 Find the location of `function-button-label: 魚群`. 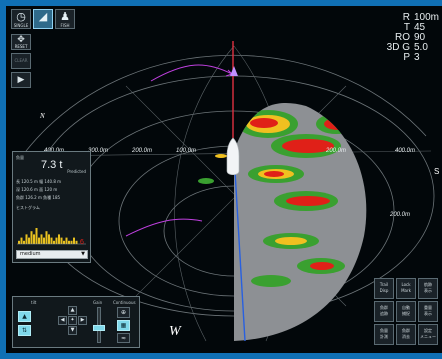

function-button-label: 魚群 is located at coordinates (406, 330).